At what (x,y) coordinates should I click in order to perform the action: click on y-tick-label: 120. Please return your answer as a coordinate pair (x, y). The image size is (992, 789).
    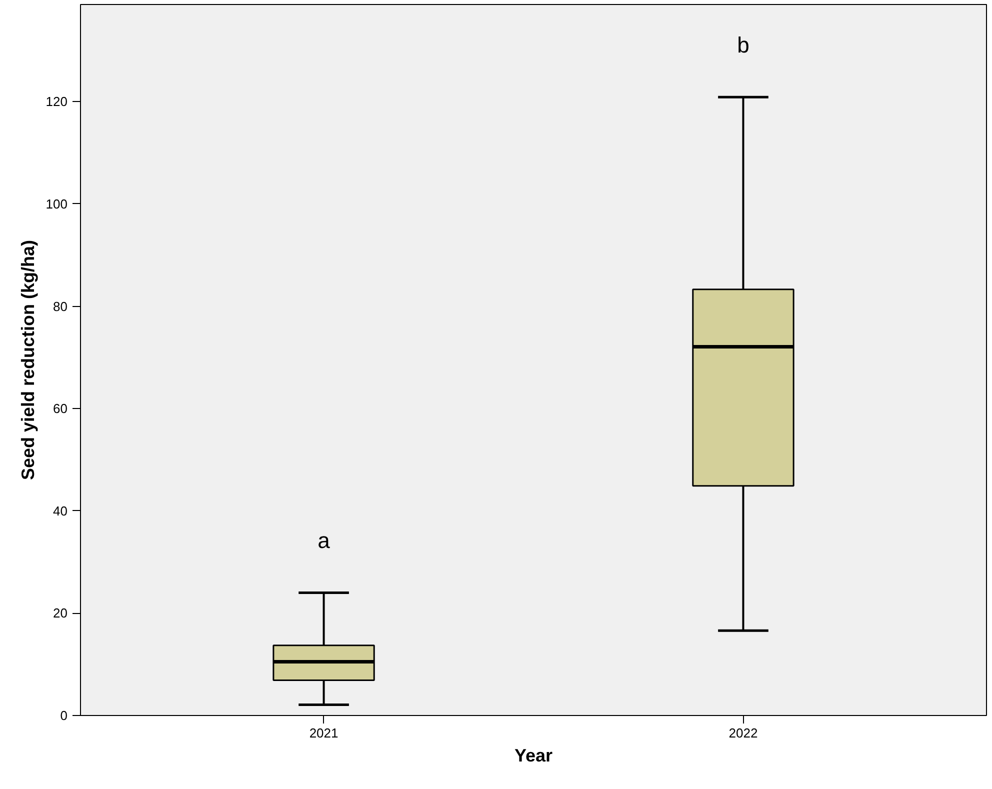
    Looking at the image, I should click on (57, 102).